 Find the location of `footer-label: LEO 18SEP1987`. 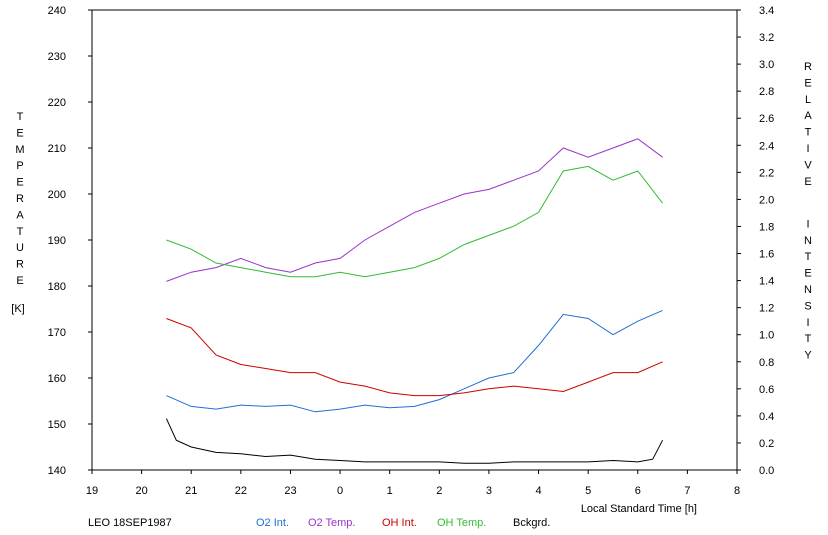

footer-label: LEO 18SEP1987 is located at coordinates (130, 523).